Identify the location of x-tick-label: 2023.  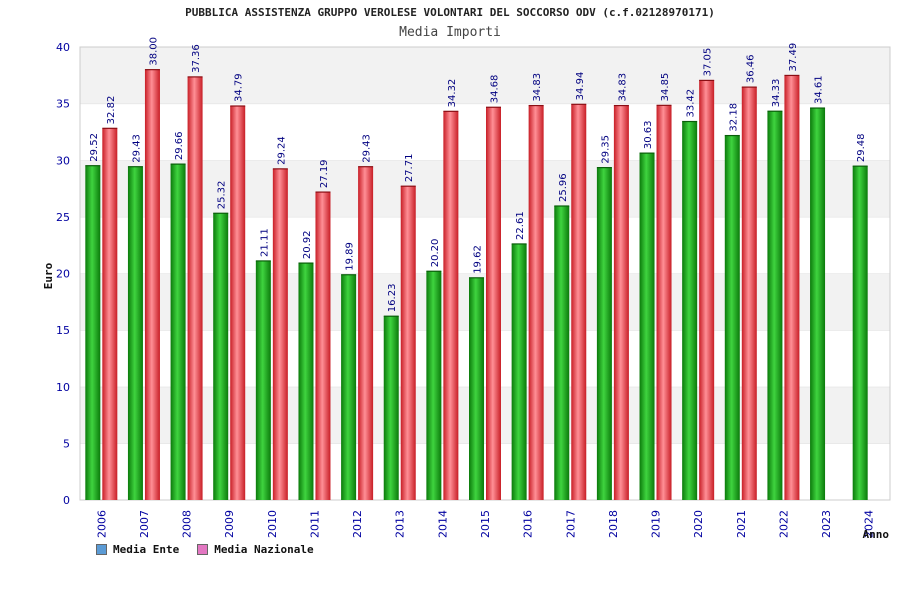
(826, 524).